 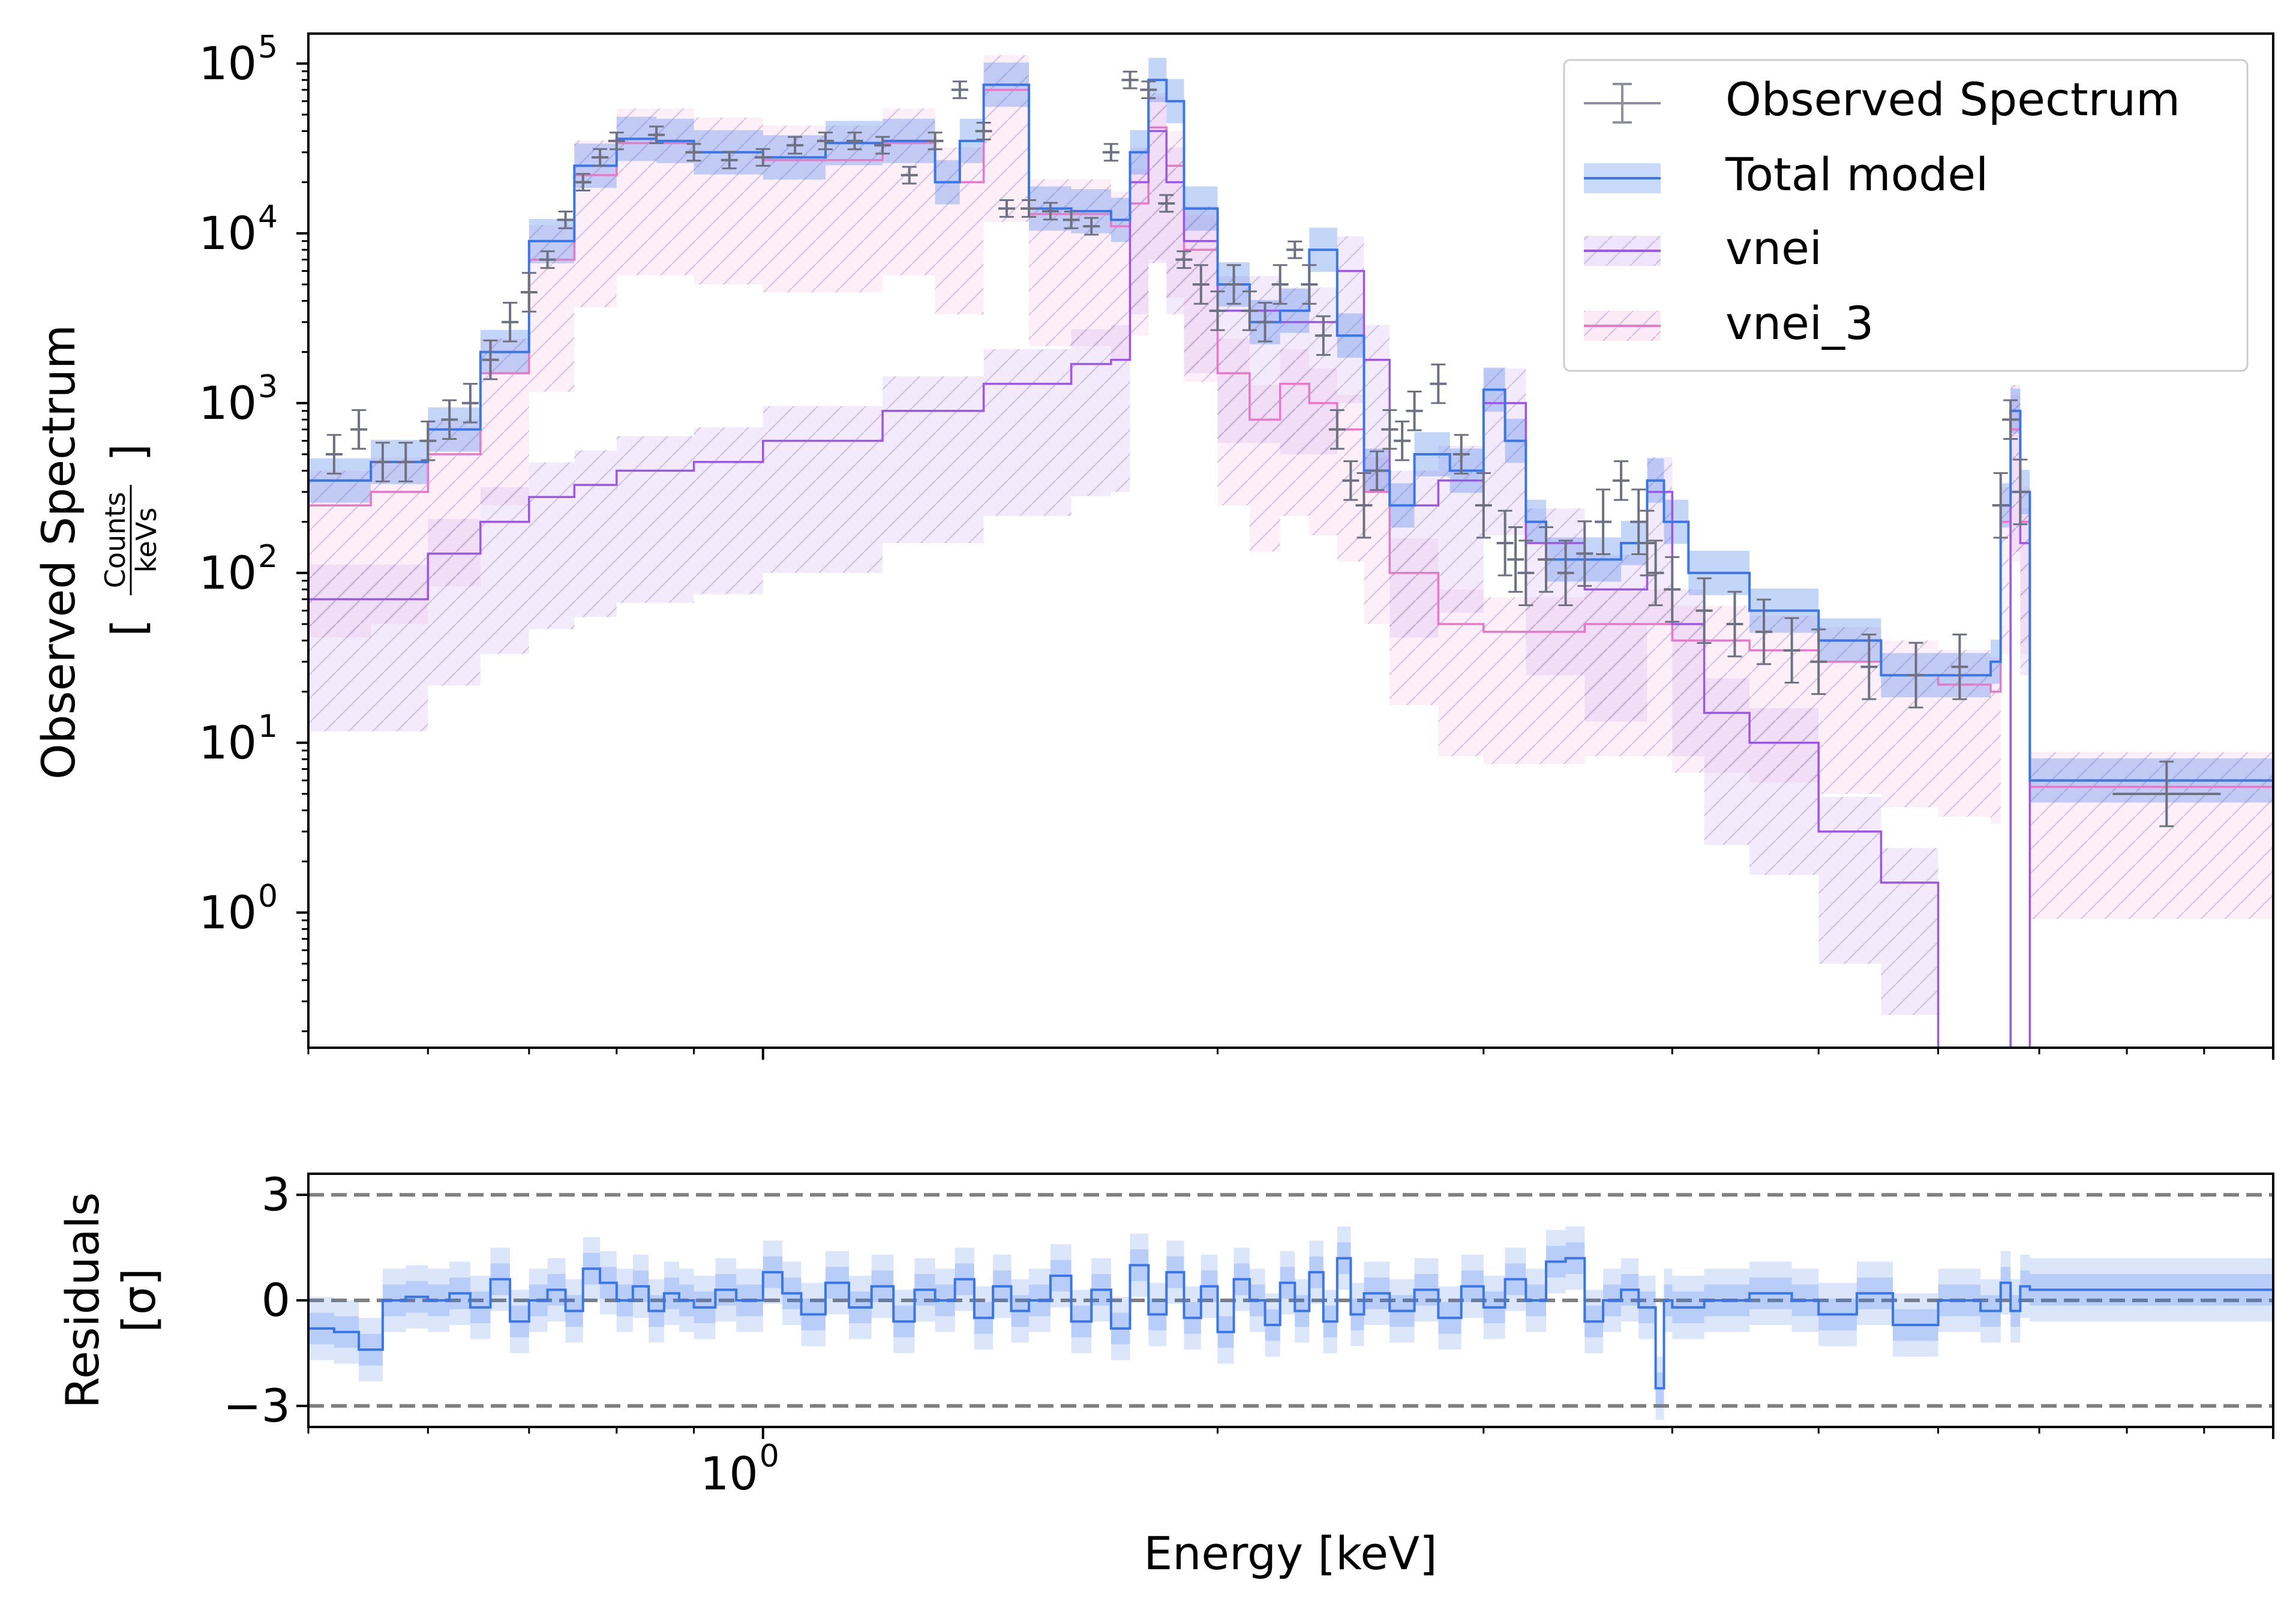 I want to click on unit-numerator: Counts, so click(x=115, y=540).